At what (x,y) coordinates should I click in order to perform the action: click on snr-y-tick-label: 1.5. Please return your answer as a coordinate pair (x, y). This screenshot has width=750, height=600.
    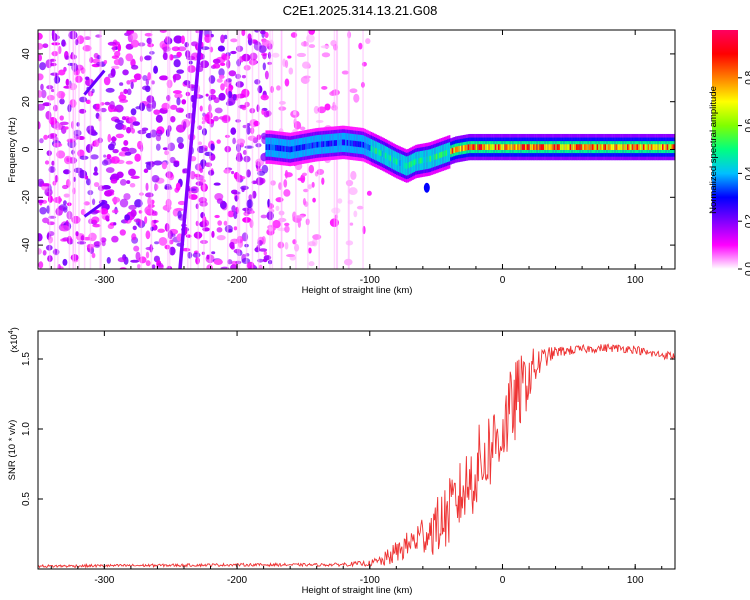
    Looking at the image, I should click on (26, 359).